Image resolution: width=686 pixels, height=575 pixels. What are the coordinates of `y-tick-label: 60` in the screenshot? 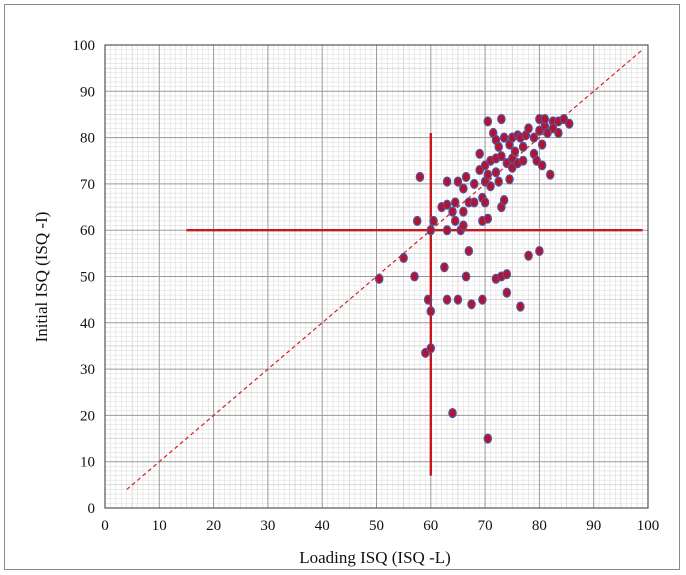 It's located at (87, 231).